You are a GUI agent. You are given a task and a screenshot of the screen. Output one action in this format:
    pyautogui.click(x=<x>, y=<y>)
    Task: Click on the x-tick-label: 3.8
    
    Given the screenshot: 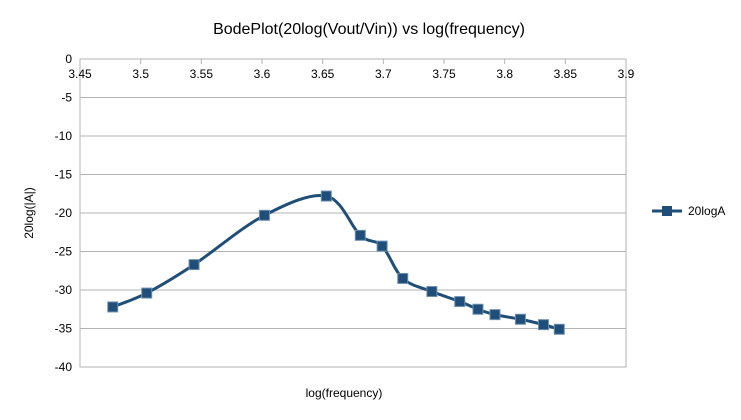 What is the action you would take?
    pyautogui.click(x=504, y=74)
    